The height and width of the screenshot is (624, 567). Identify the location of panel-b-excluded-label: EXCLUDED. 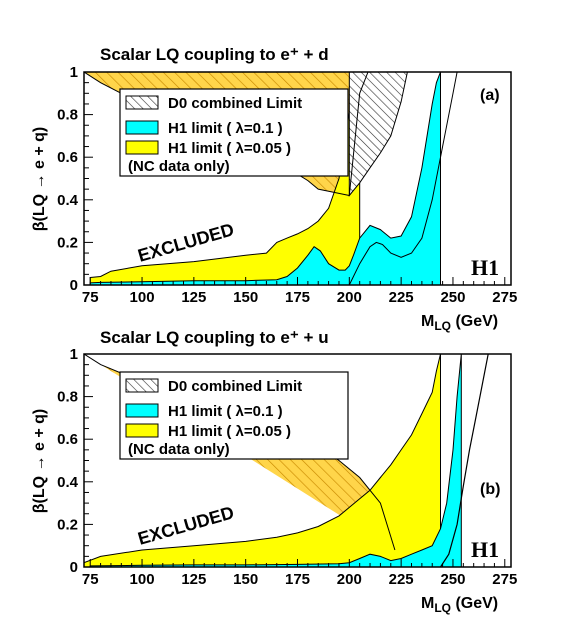
(186, 525).